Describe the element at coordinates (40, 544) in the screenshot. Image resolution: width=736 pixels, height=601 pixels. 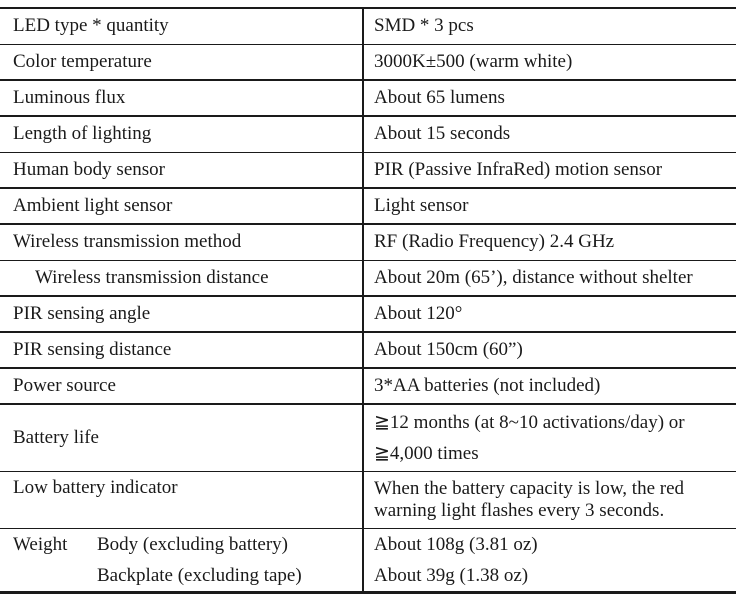
I see `weight-label: Weight` at that location.